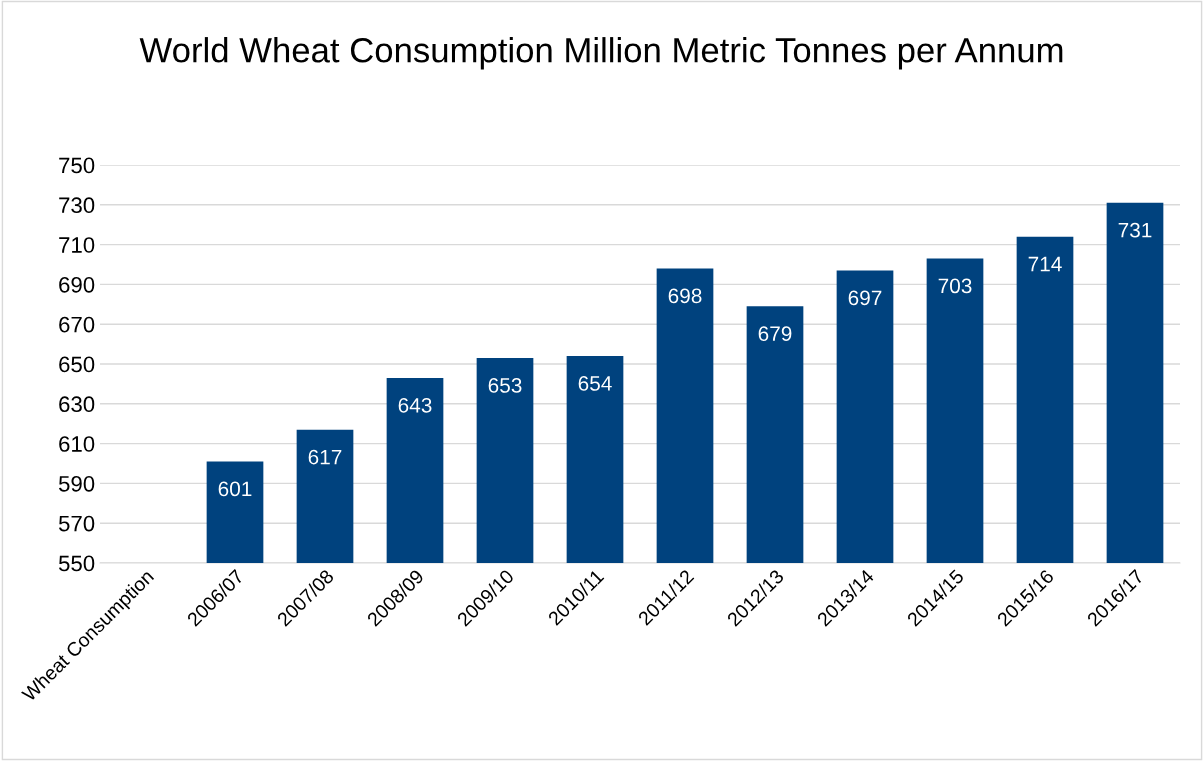  What do you see at coordinates (865, 298) in the screenshot?
I see `data-label: 697` at bounding box center [865, 298].